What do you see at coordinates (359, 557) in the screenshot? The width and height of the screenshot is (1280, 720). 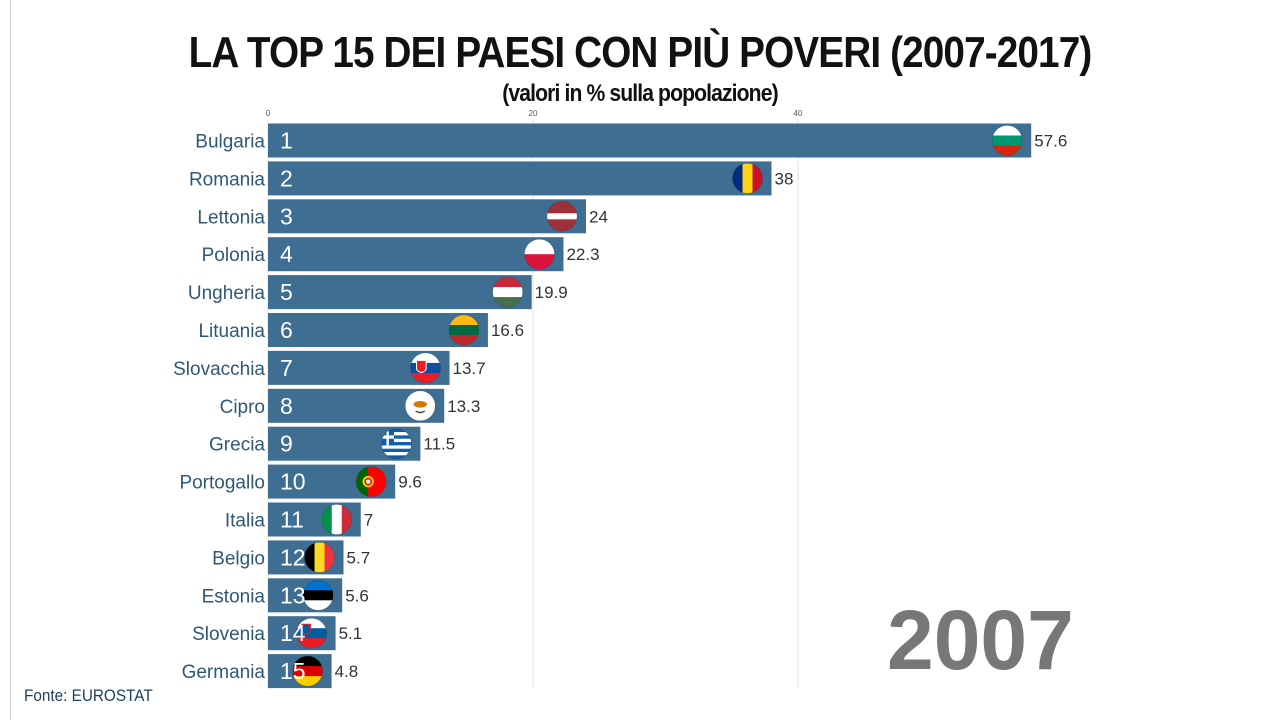 I see `value-label: 5.7` at bounding box center [359, 557].